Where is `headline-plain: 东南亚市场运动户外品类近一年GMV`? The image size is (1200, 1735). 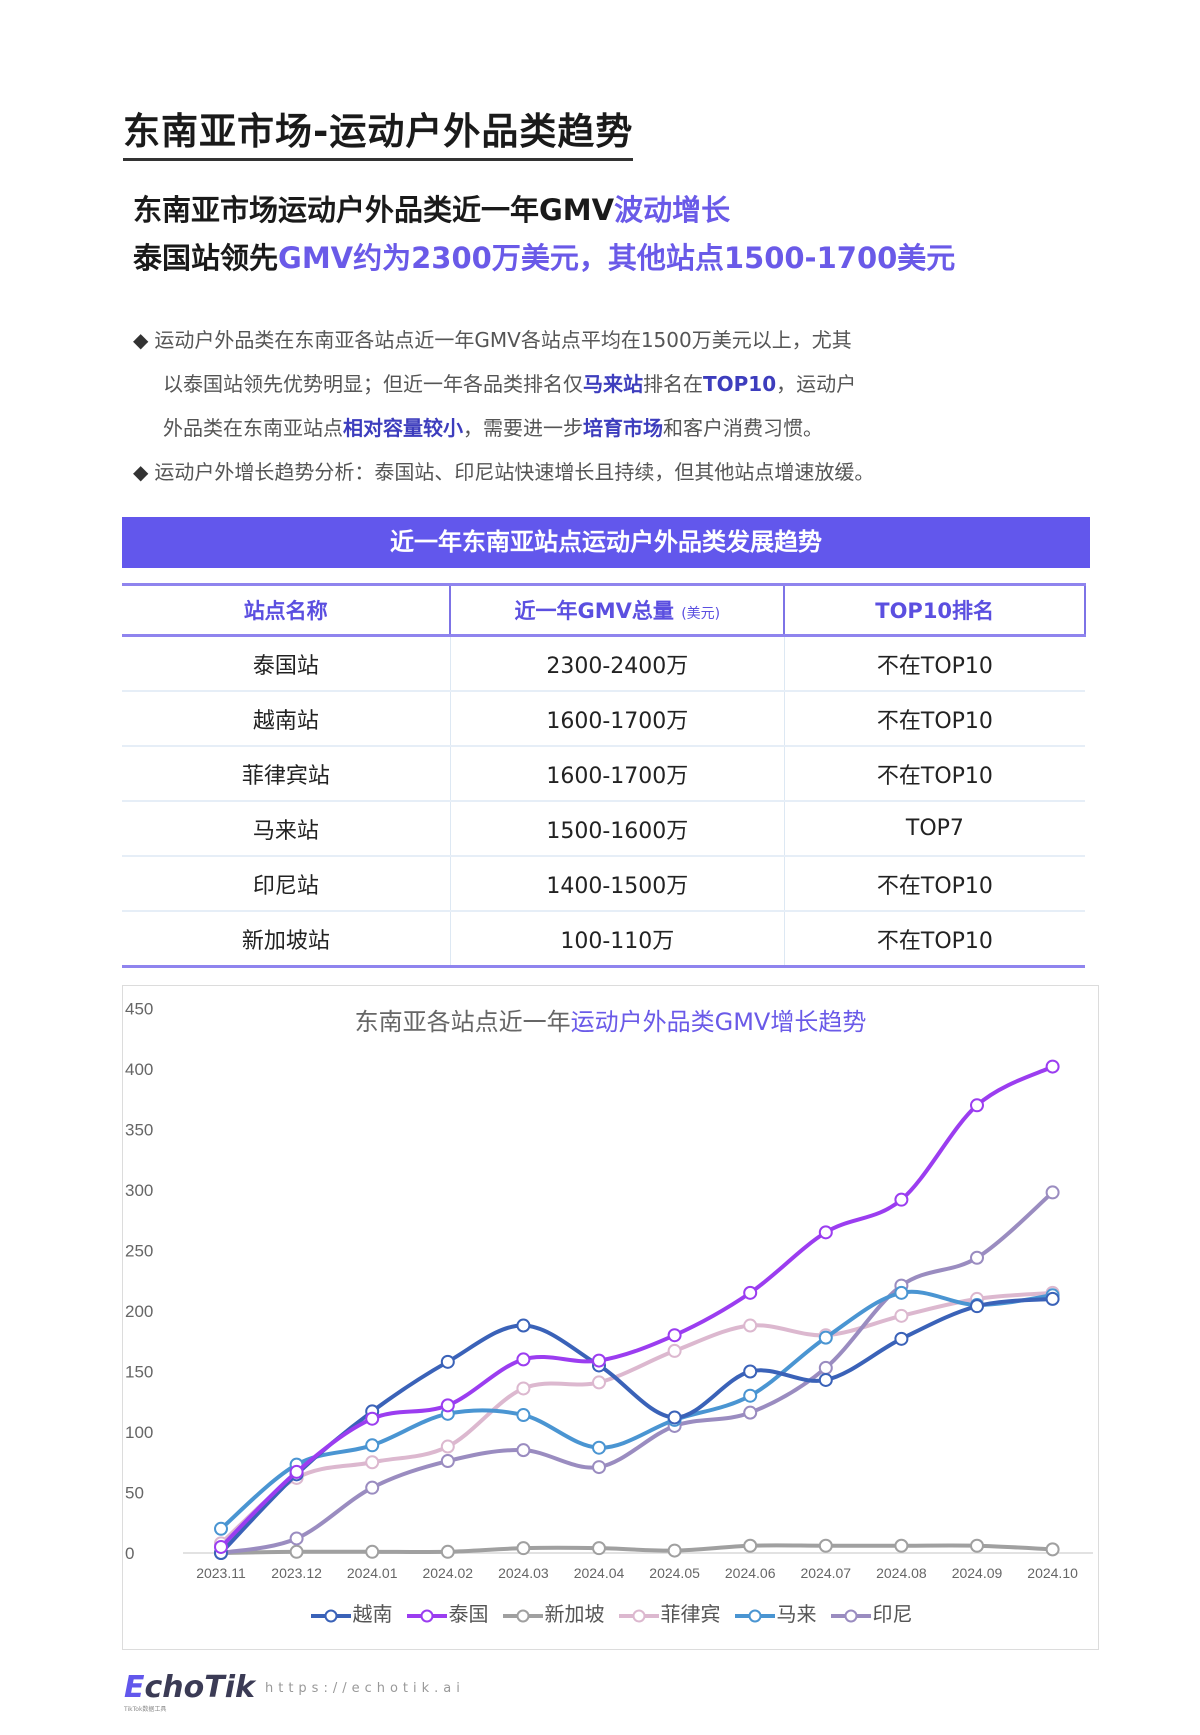
headline-plain: 东南亚市场运动户外品类近一年GMV is located at coordinates (374, 210).